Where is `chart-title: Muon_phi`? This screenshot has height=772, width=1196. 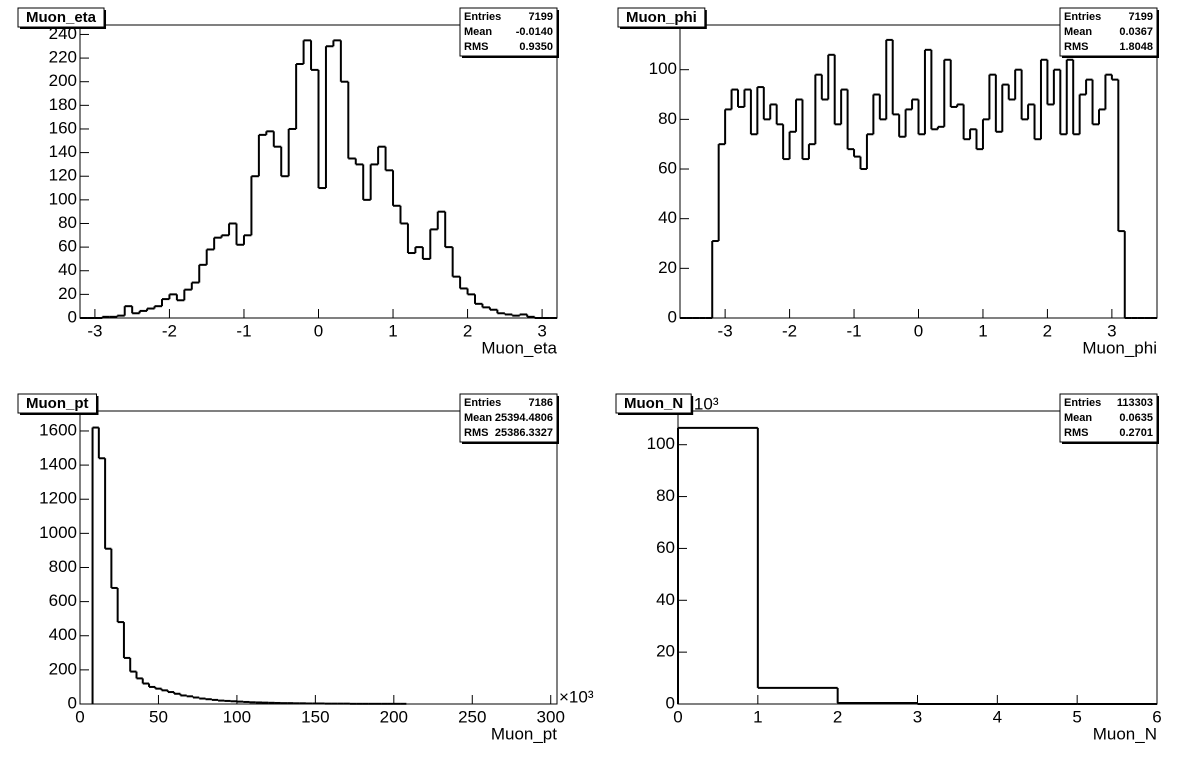 chart-title: Muon_phi is located at coordinates (661, 17).